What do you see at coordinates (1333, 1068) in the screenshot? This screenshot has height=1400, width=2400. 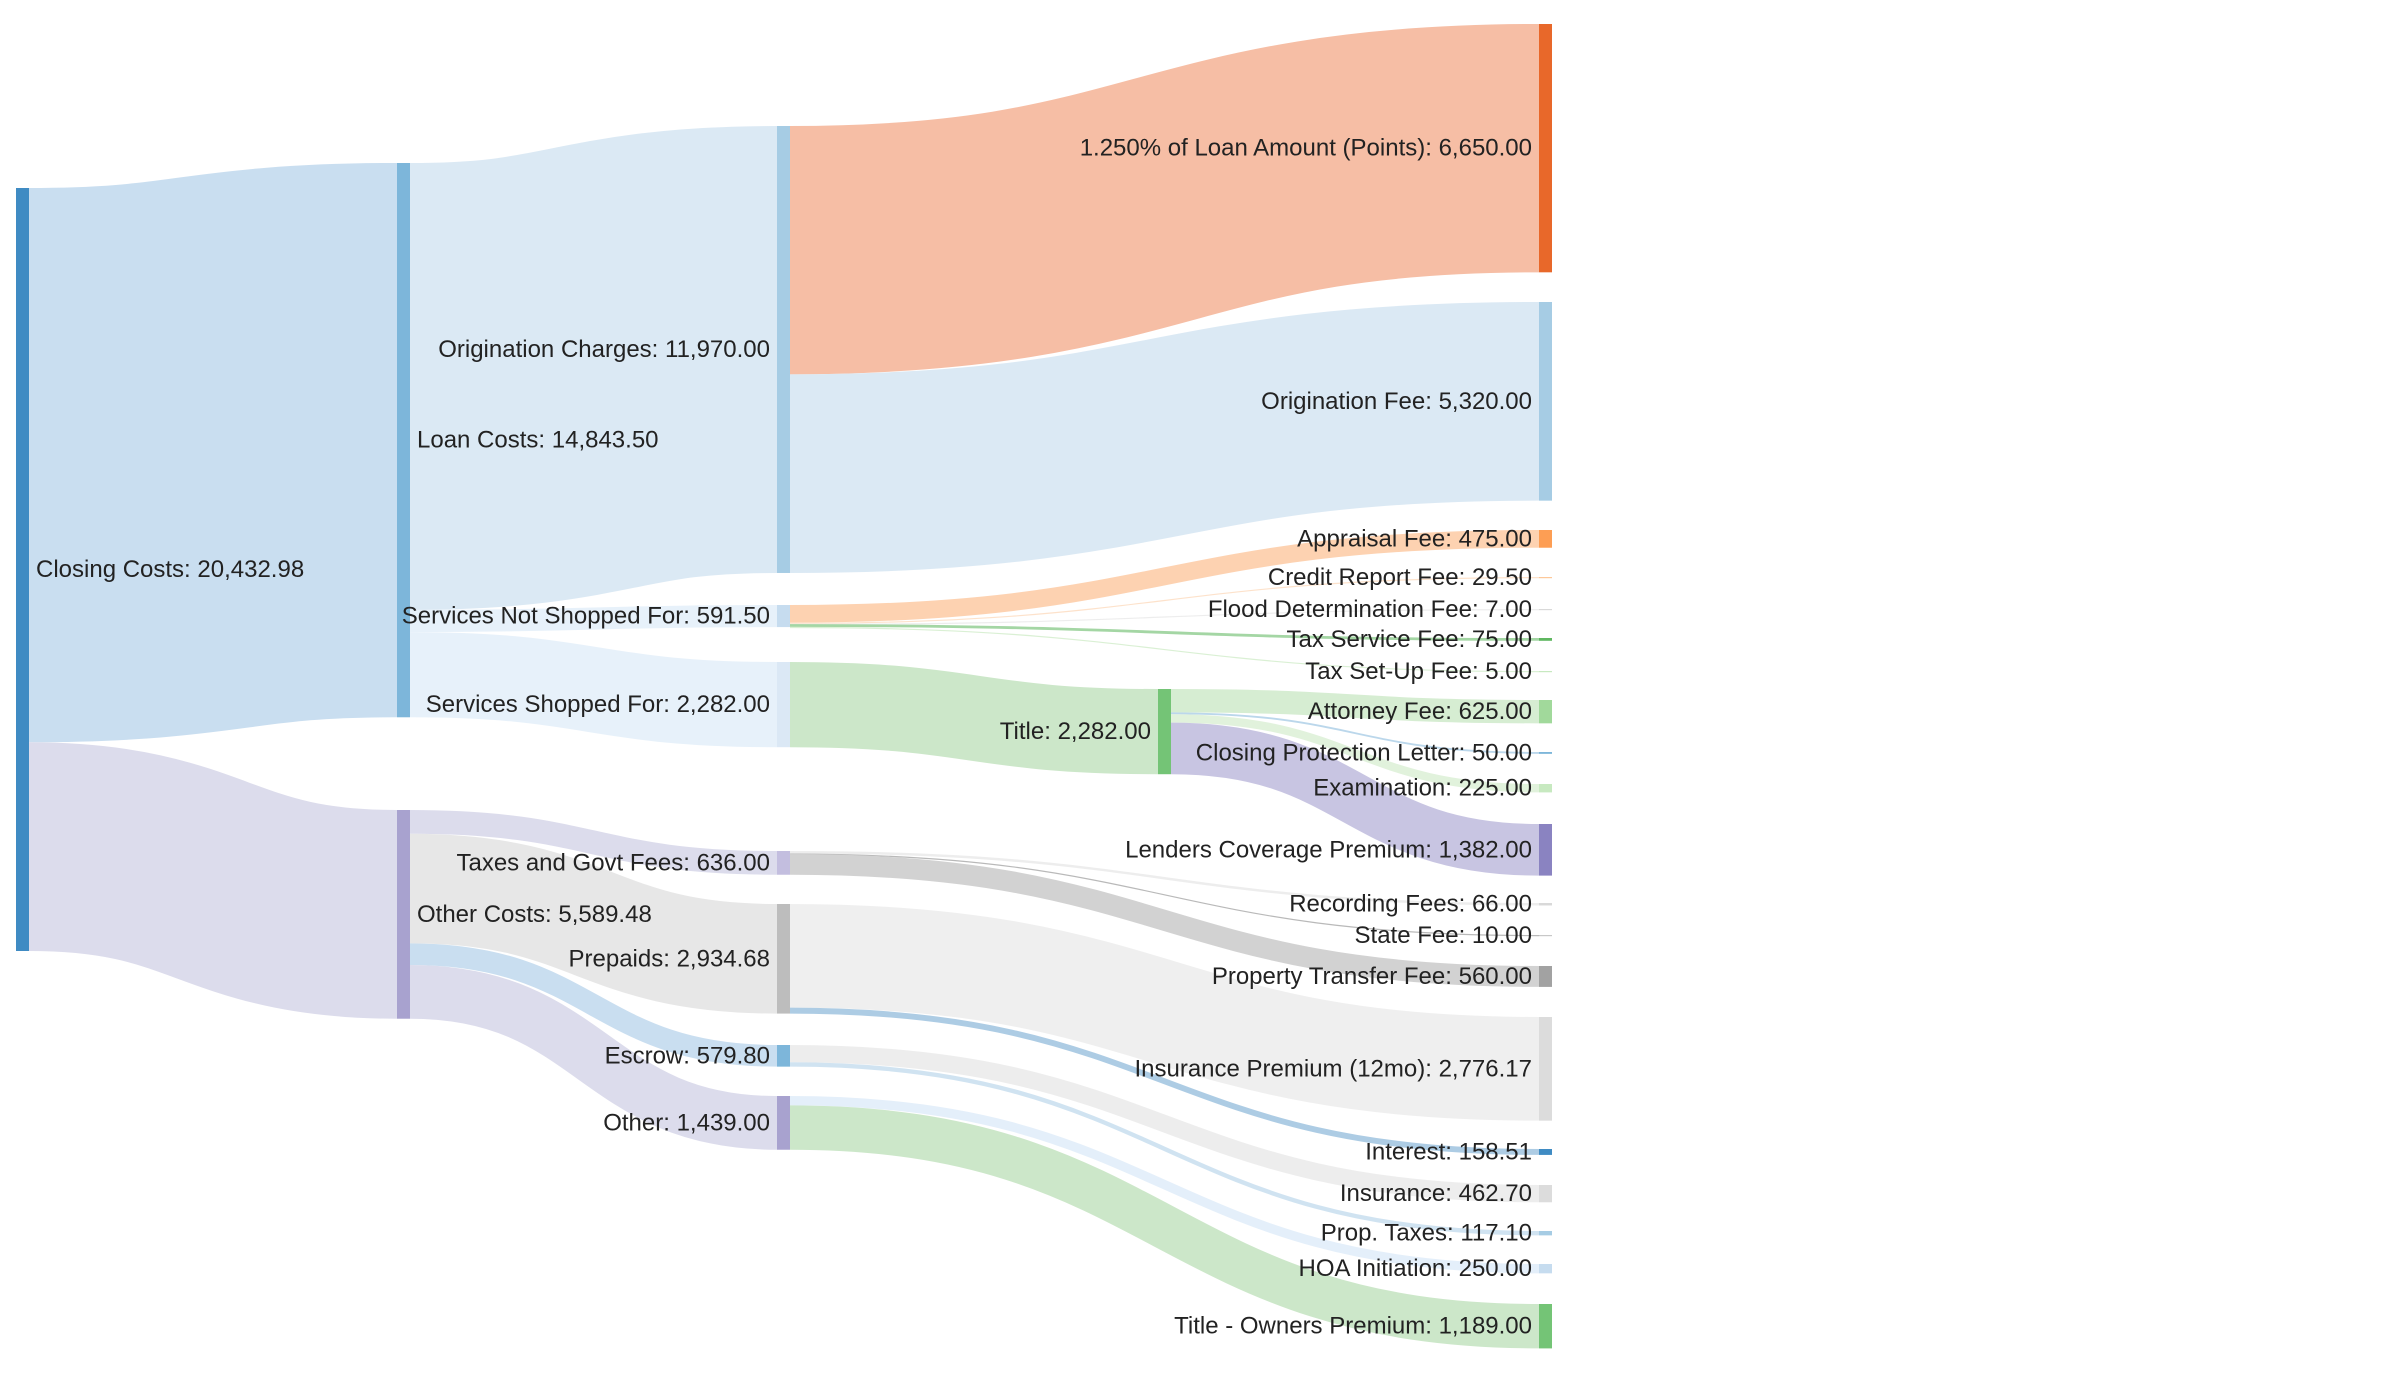 I see `node-label-insurance_prem: Insurance Premium (12mo): 2,776.17` at bounding box center [1333, 1068].